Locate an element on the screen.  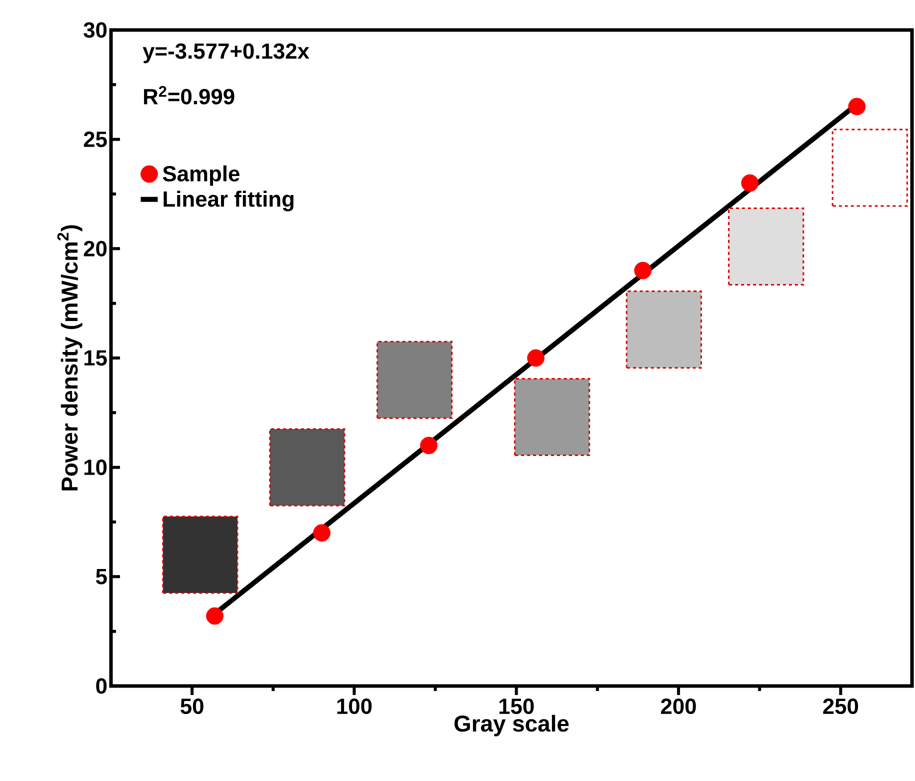
y-tick-label: 15 is located at coordinates (95, 358).